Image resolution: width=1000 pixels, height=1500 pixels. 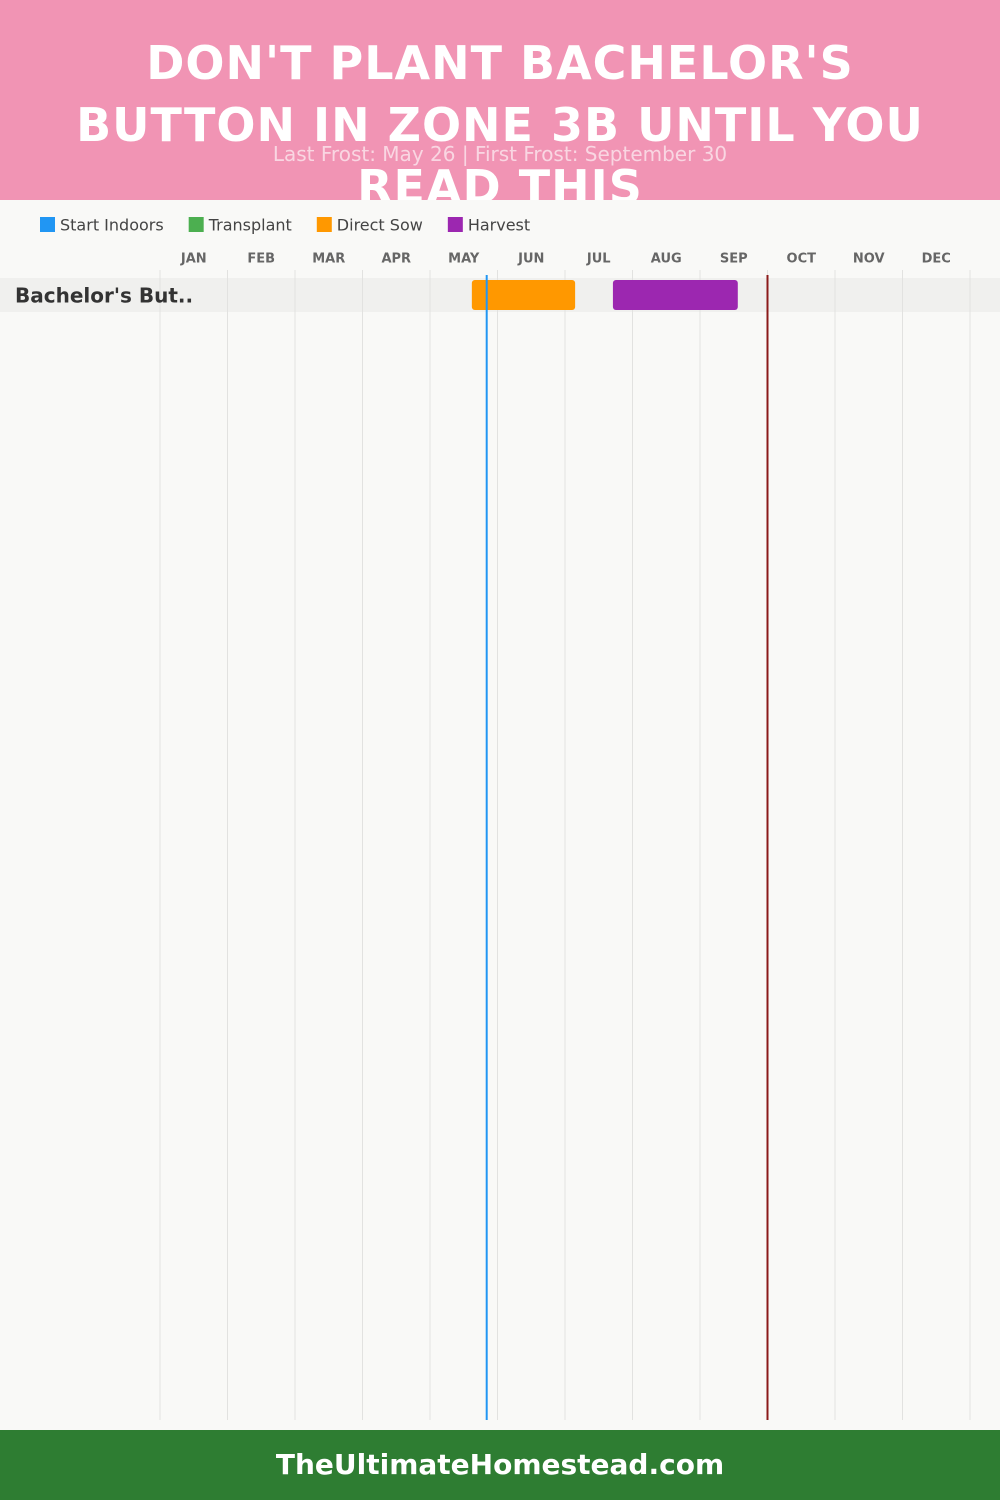 I want to click on month-label: OCT, so click(x=802, y=259).